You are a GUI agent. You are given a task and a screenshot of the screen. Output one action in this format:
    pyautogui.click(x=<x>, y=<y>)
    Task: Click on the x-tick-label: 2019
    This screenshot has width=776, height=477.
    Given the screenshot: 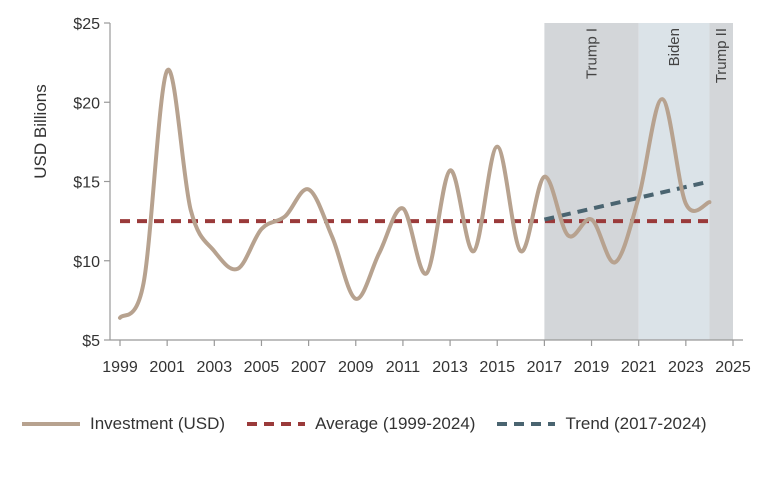 What is the action you would take?
    pyautogui.click(x=592, y=367)
    